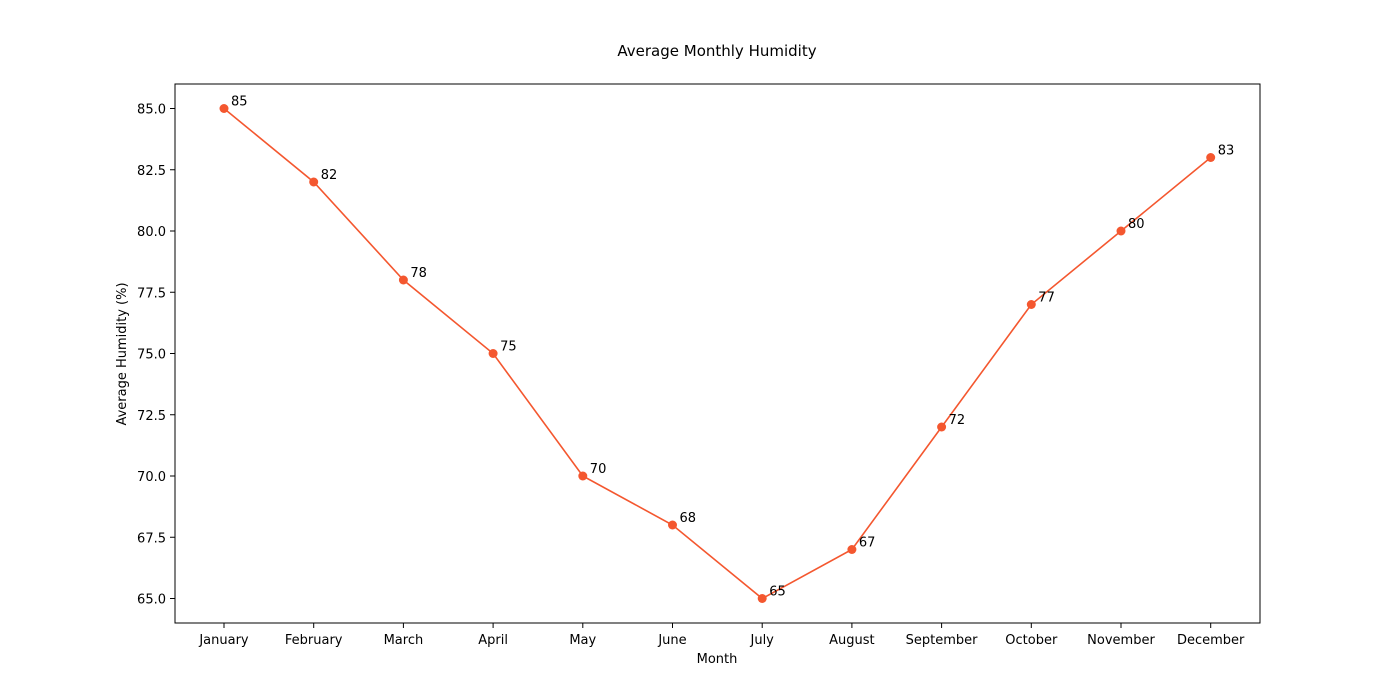 The height and width of the screenshot is (700, 1400). I want to click on y-tick-label: 67.5, so click(151, 538).